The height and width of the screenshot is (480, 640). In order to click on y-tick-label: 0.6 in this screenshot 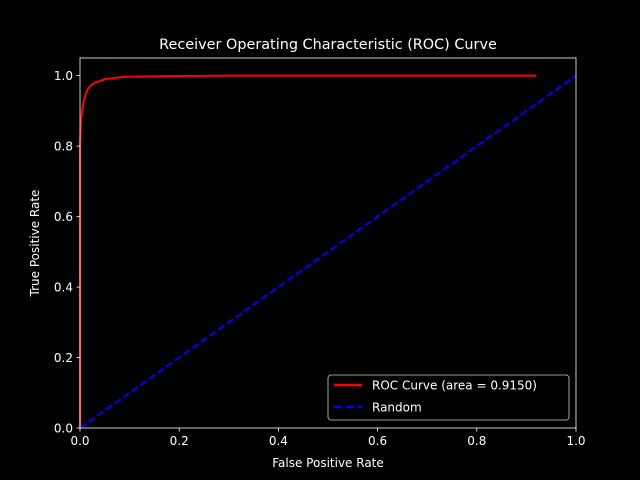, I will do `click(63, 217)`.